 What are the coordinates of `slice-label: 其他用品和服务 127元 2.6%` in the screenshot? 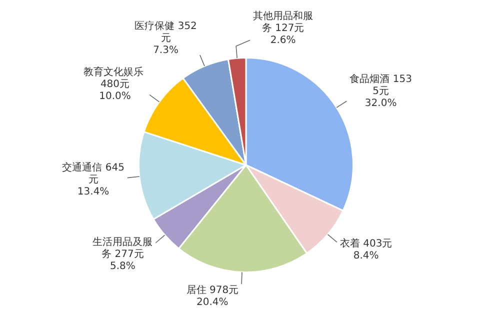 It's located at (283, 28).